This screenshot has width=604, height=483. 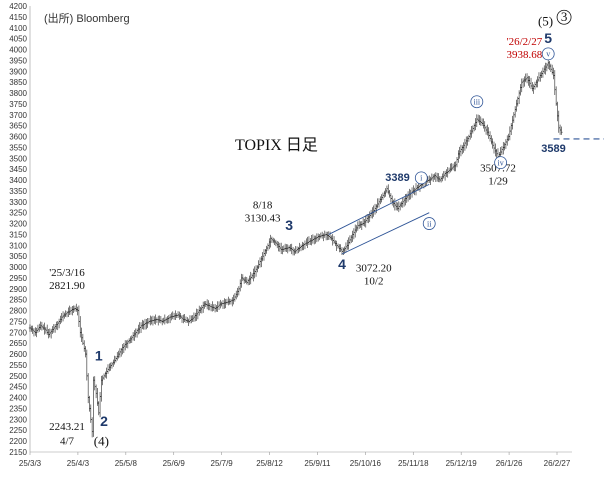 I want to click on y-tick-label: 2550, so click(x=18, y=365).